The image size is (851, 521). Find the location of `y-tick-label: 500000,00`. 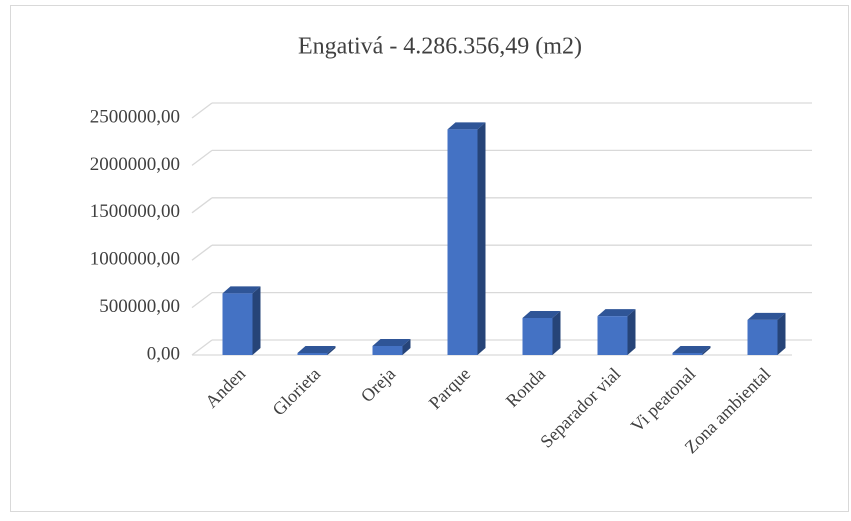

y-tick-label: 500000,00 is located at coordinates (139, 306).